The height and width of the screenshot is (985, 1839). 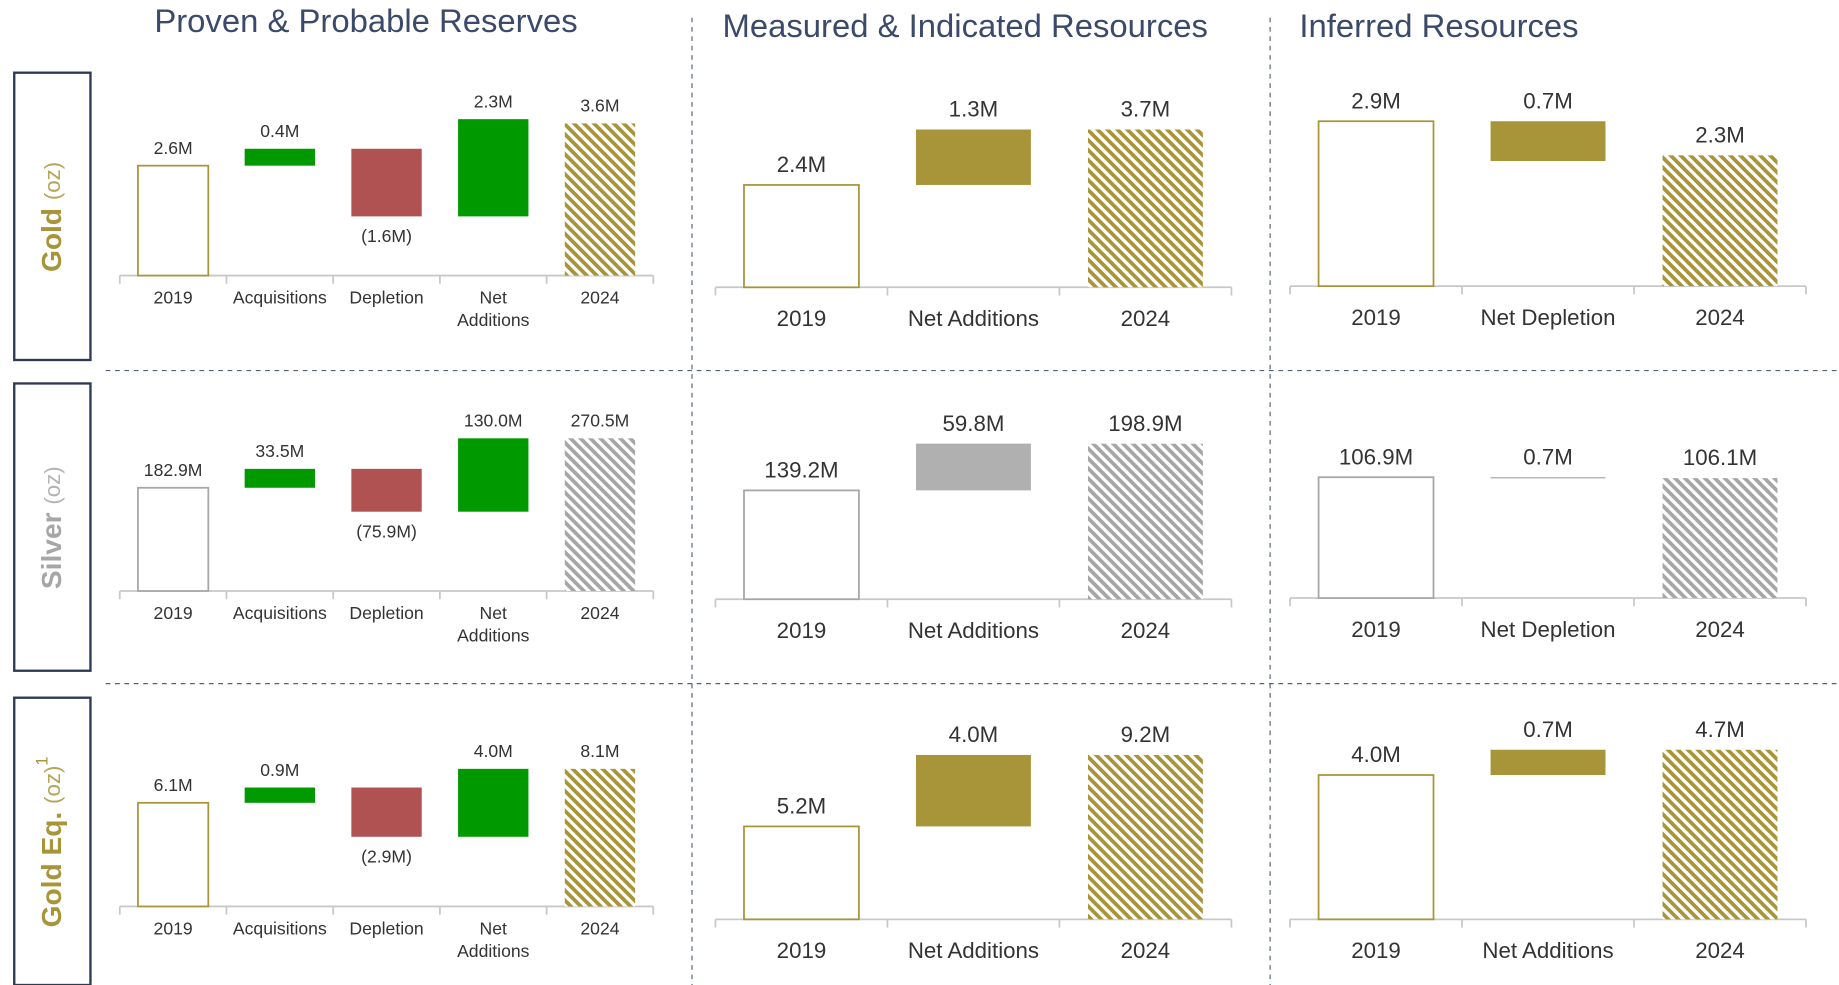 I want to click on value-label: 106.1M, so click(x=1720, y=457).